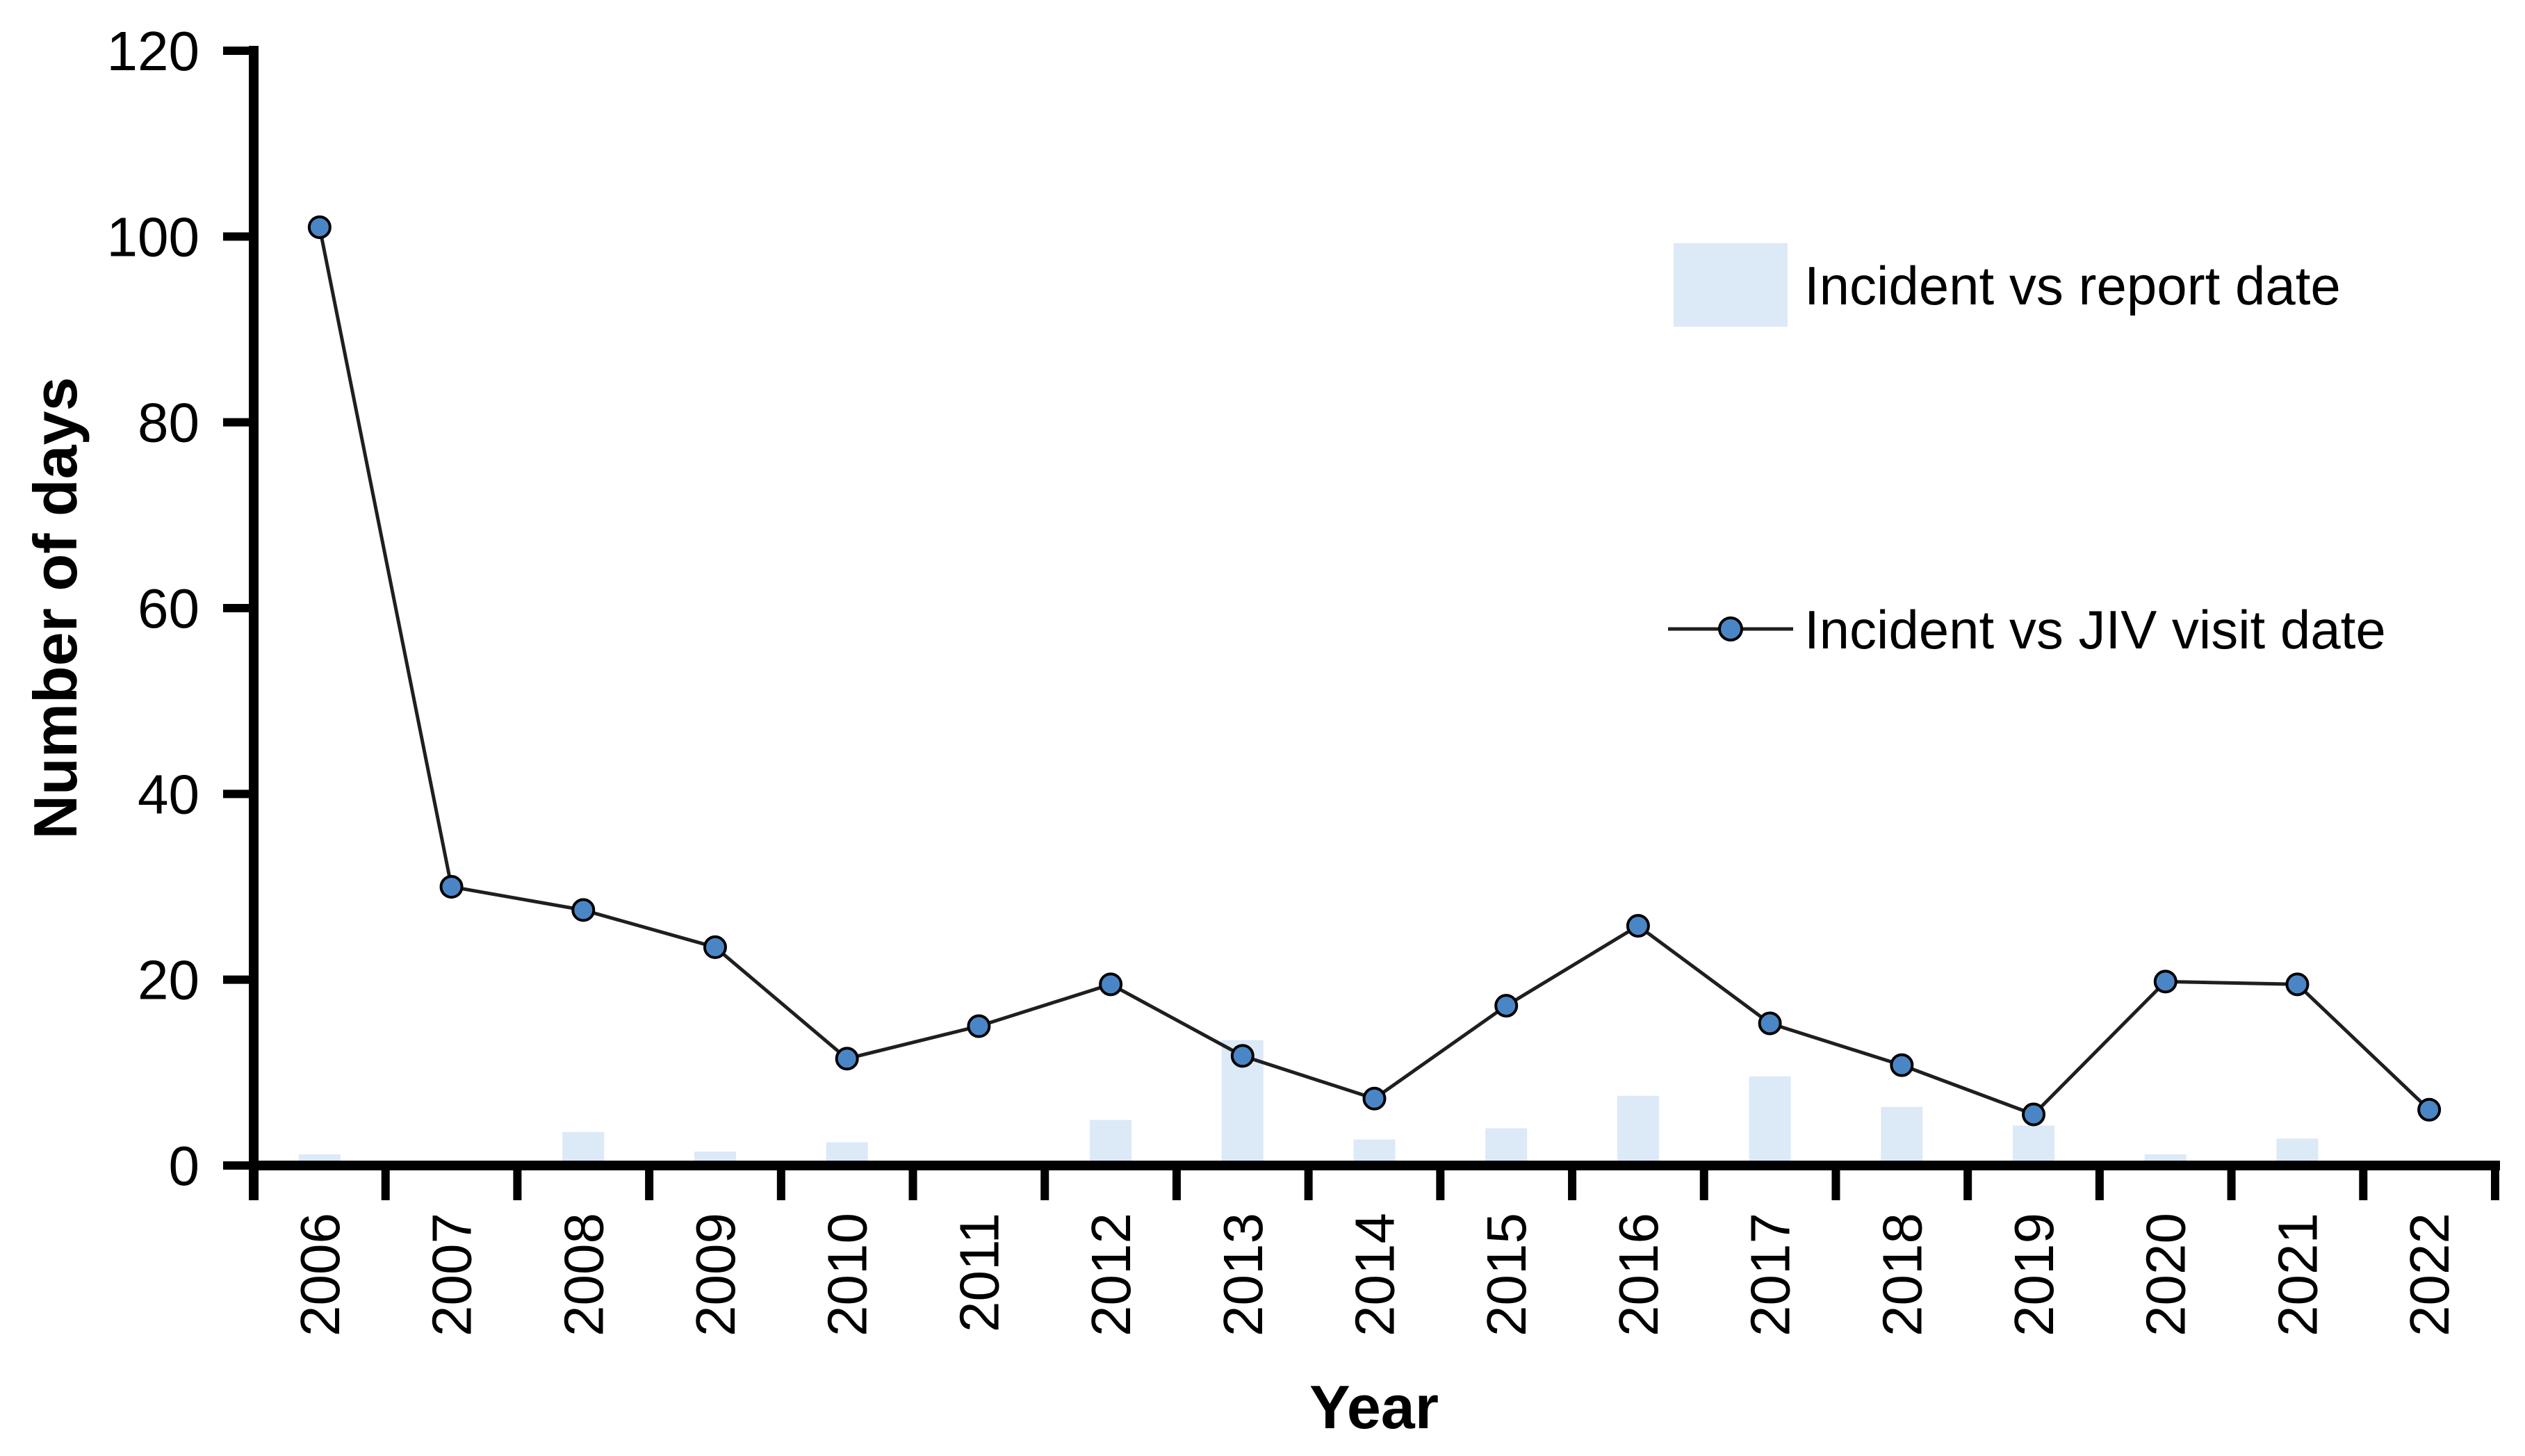  I want to click on data-point-2012, so click(1111, 984).